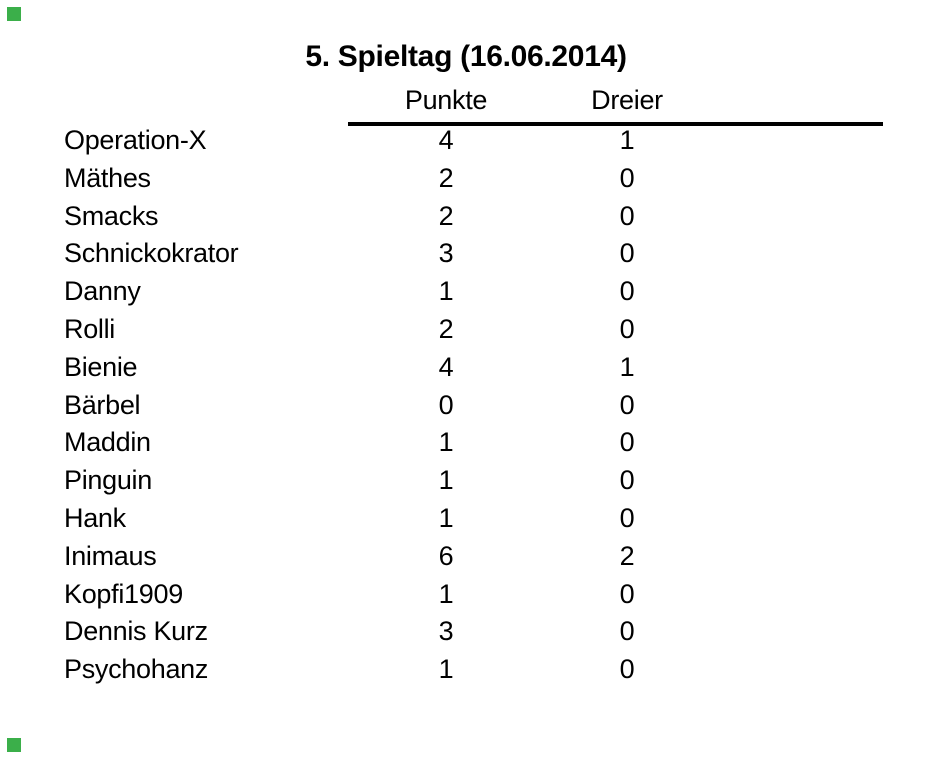 The image size is (948, 760). I want to click on table-row: Pinguin 1 0, so click(474, 481).